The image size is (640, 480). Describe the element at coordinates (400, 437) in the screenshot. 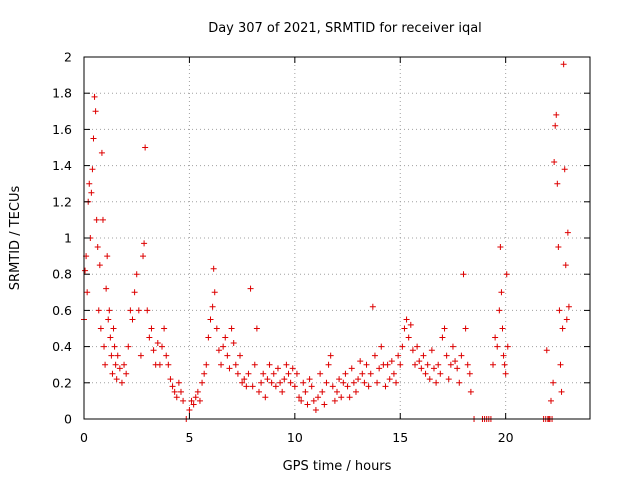

I see `x-tick-label: 15` at that location.